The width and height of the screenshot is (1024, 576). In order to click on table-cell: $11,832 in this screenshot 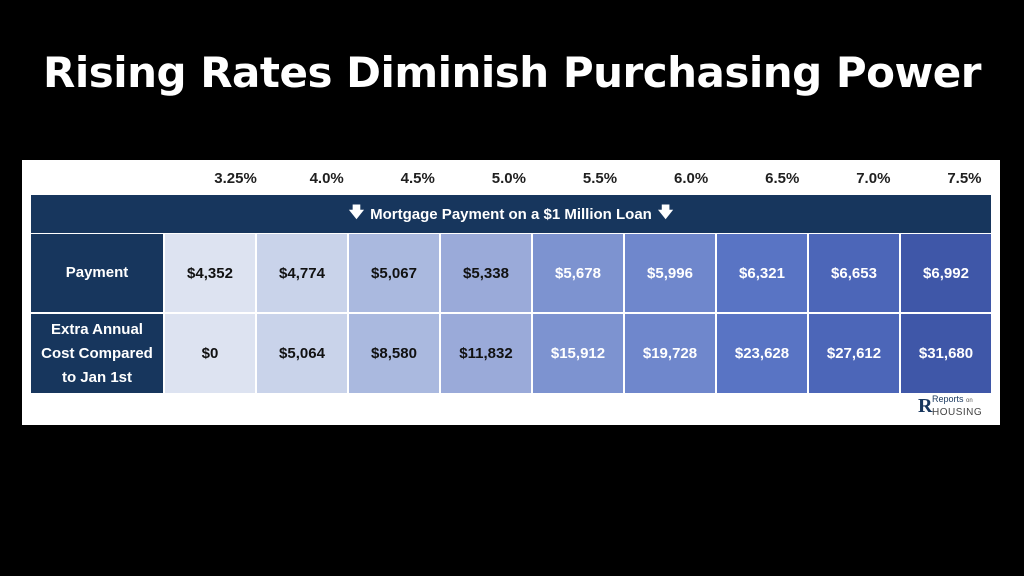, I will do `click(486, 353)`.